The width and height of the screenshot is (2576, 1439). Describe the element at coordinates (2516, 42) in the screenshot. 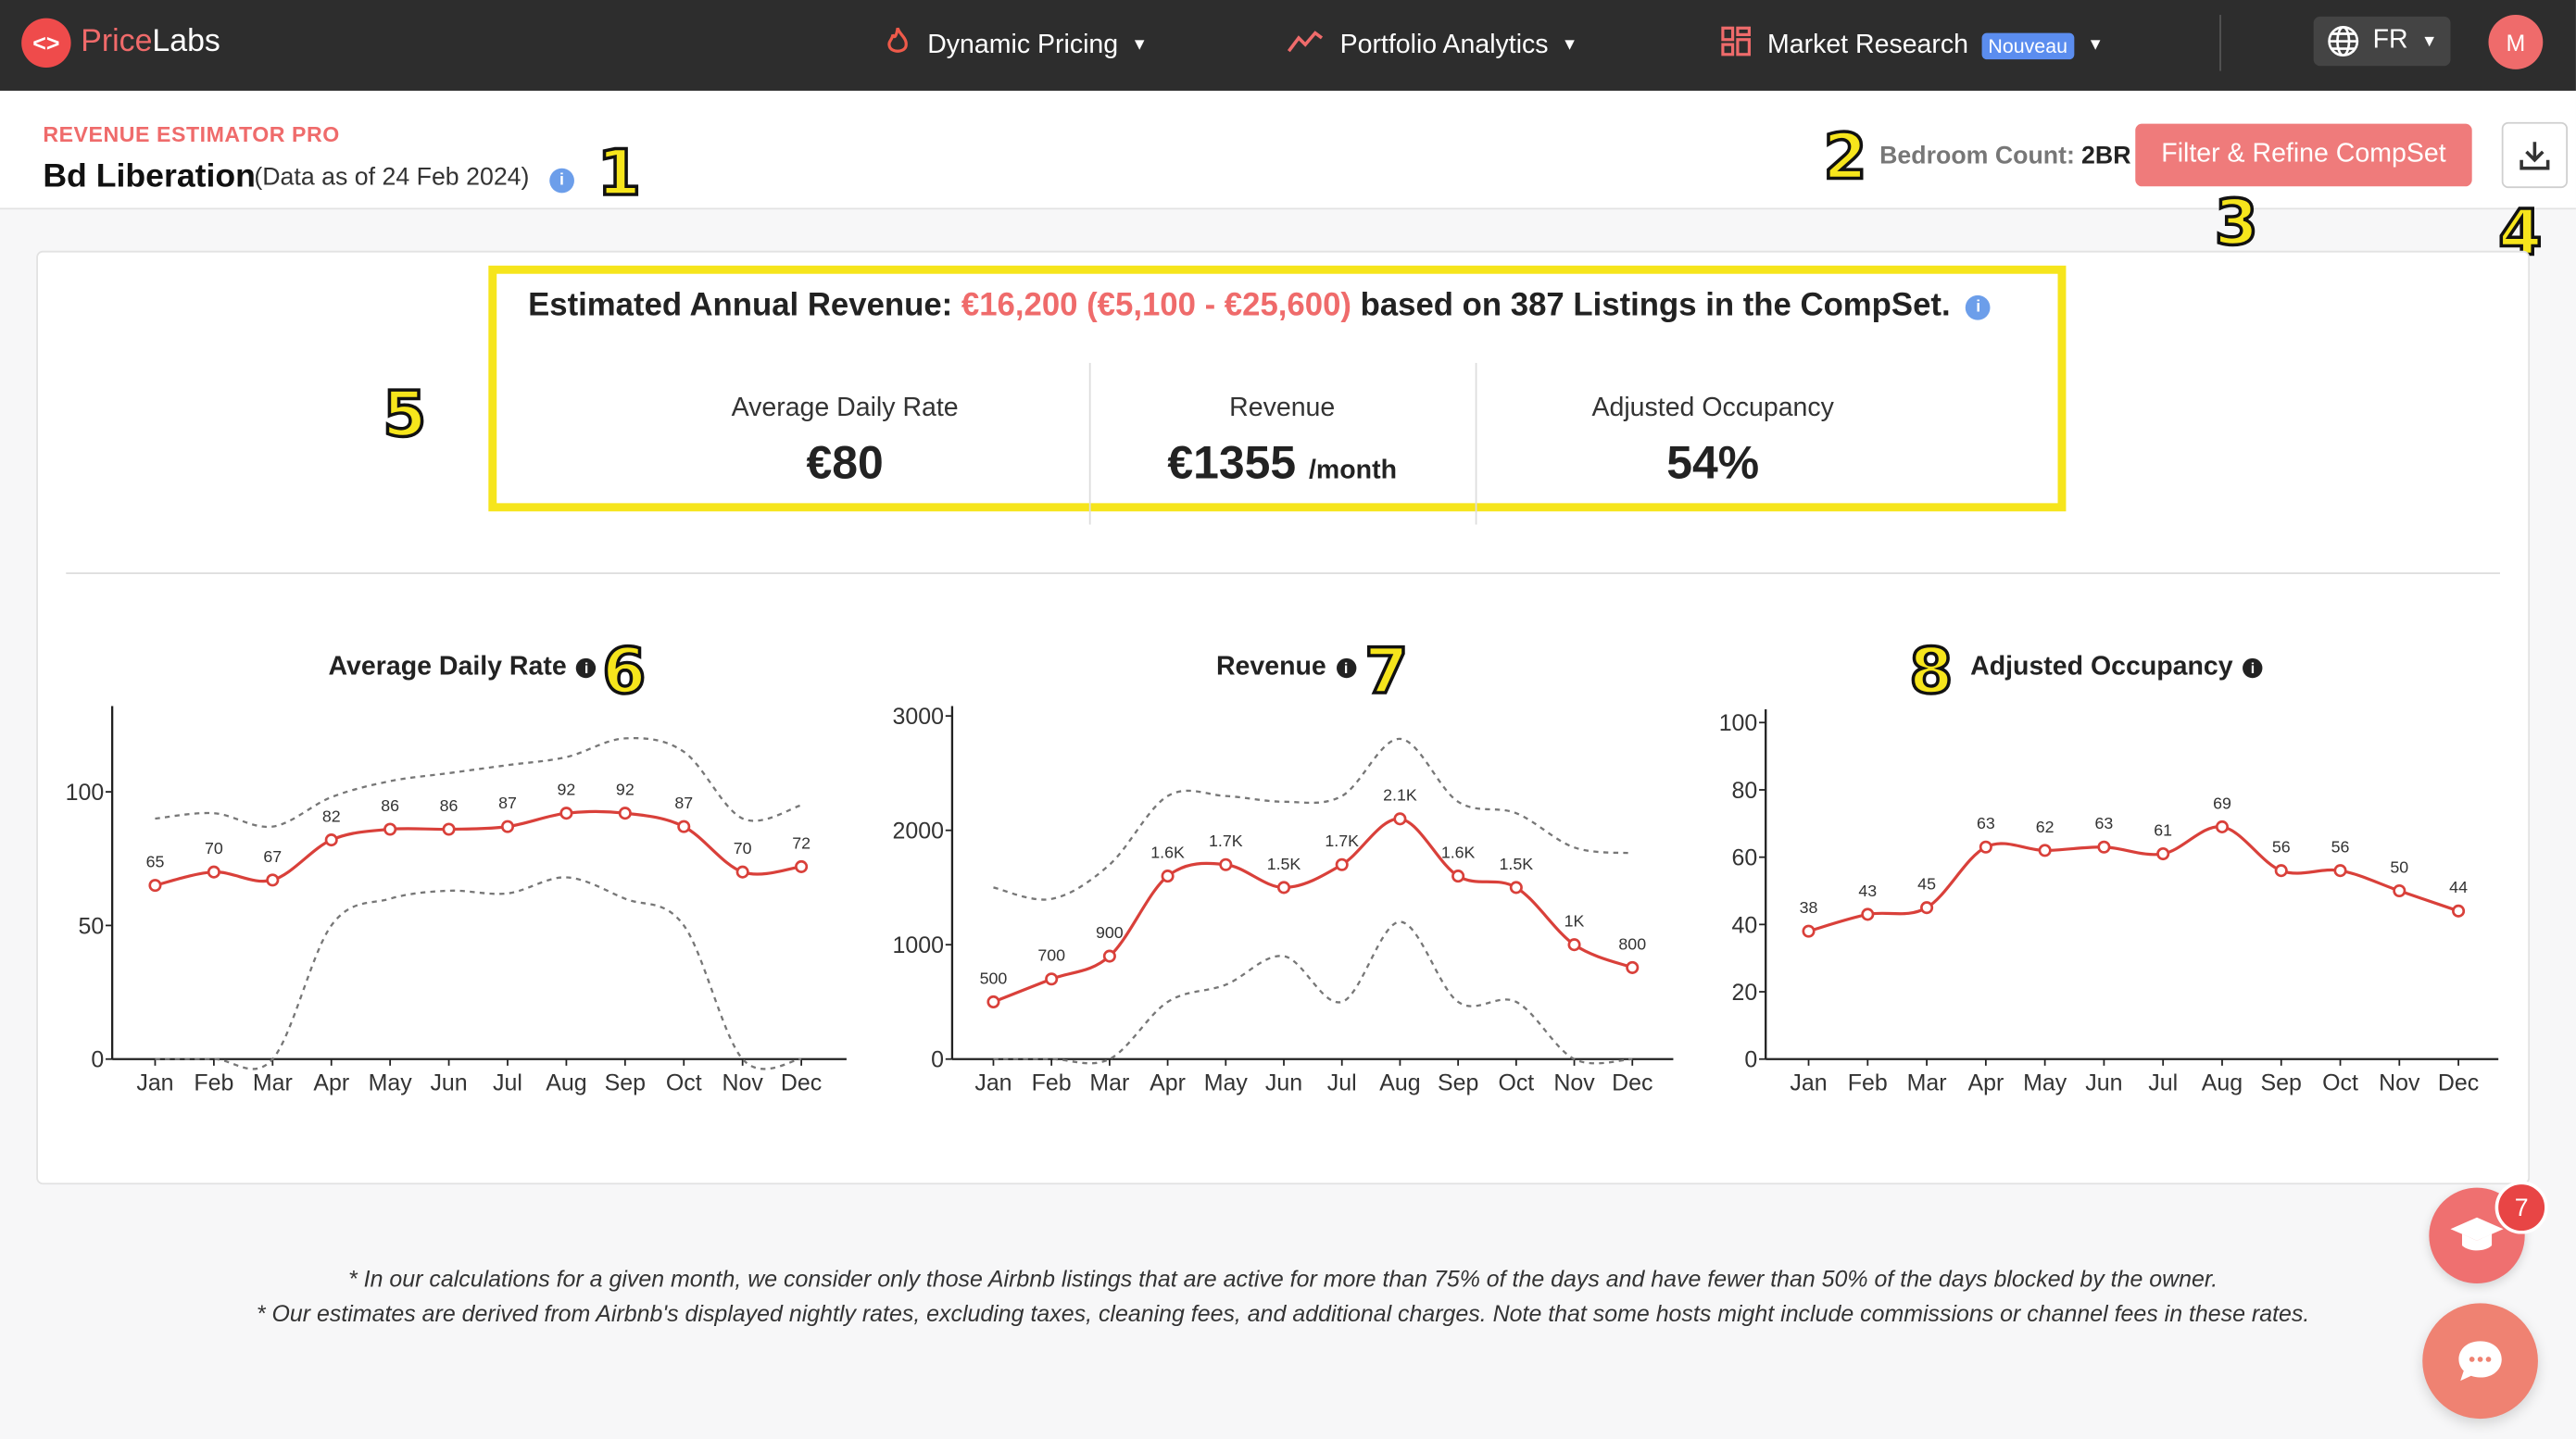

I see `user-avatar: M` at that location.